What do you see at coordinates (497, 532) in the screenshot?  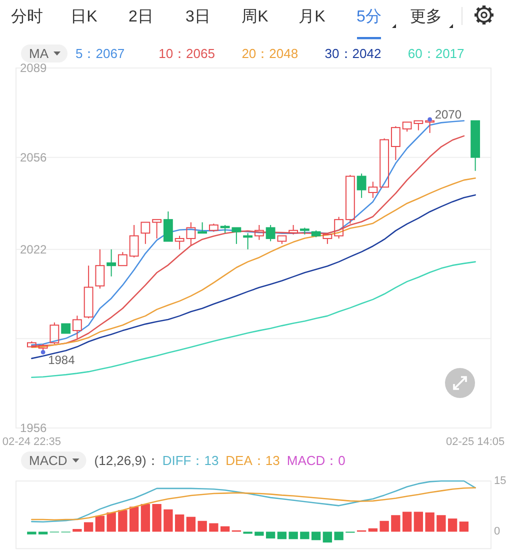 I see `y-tick-label: 0` at bounding box center [497, 532].